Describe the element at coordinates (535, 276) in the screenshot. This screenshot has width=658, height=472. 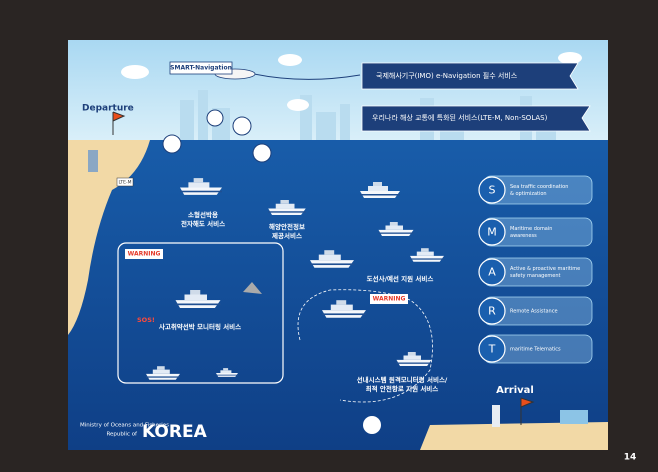
I see `smart-text: safety management` at that location.